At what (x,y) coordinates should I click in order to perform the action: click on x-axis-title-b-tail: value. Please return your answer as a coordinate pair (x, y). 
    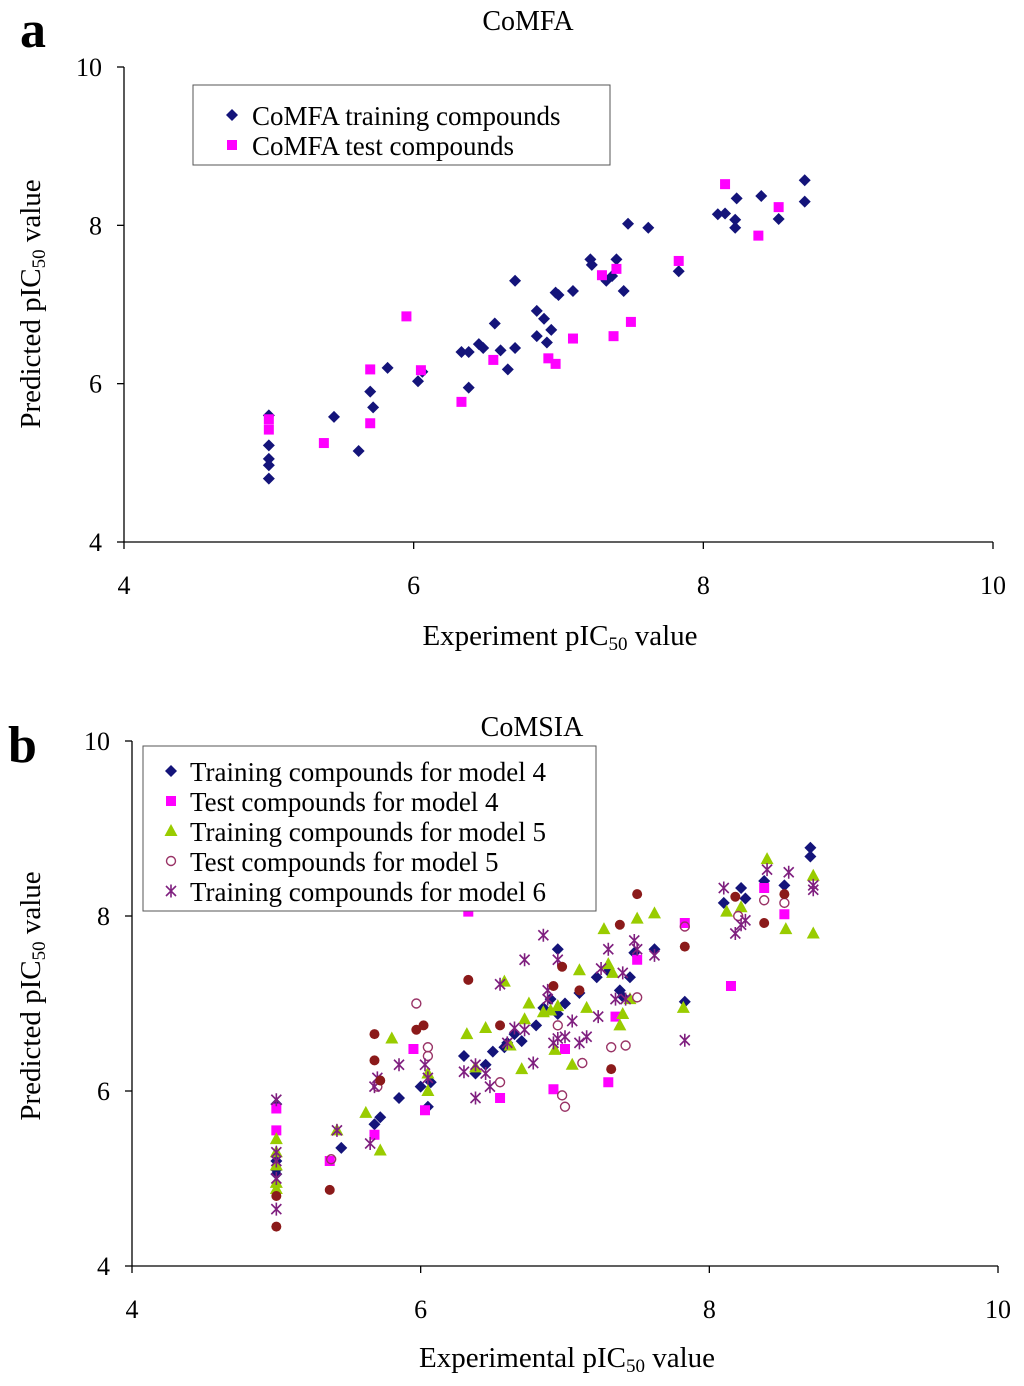
    Looking at the image, I should click on (680, 1358).